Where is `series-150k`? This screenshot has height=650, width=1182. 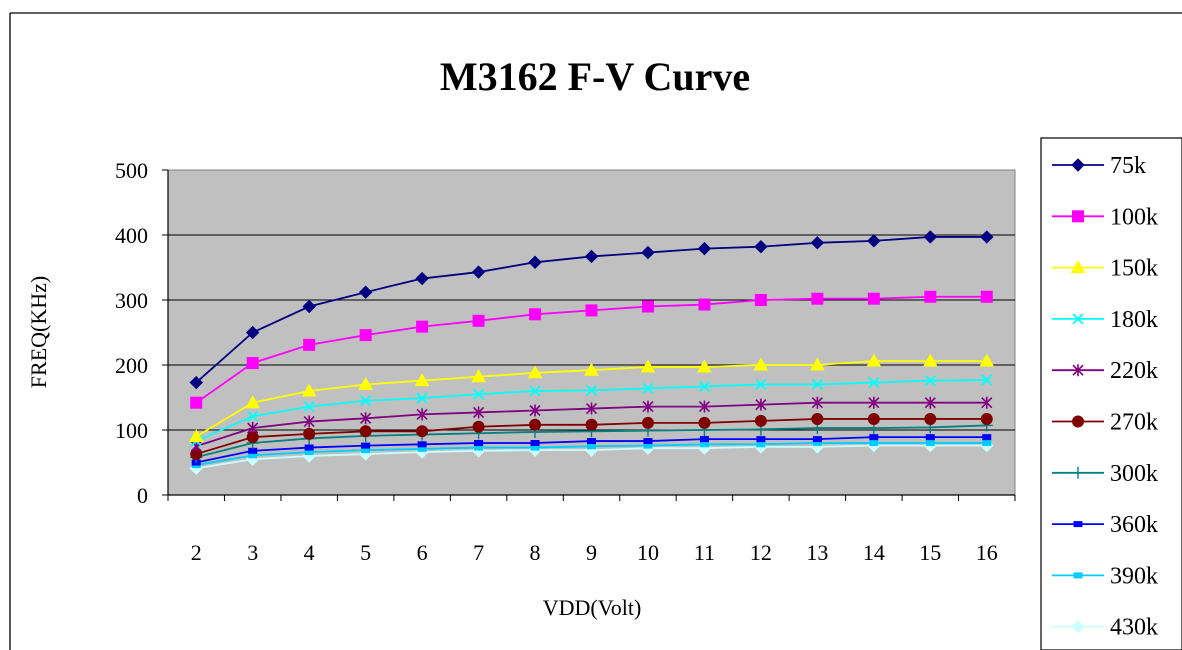 series-150k is located at coordinates (591, 397).